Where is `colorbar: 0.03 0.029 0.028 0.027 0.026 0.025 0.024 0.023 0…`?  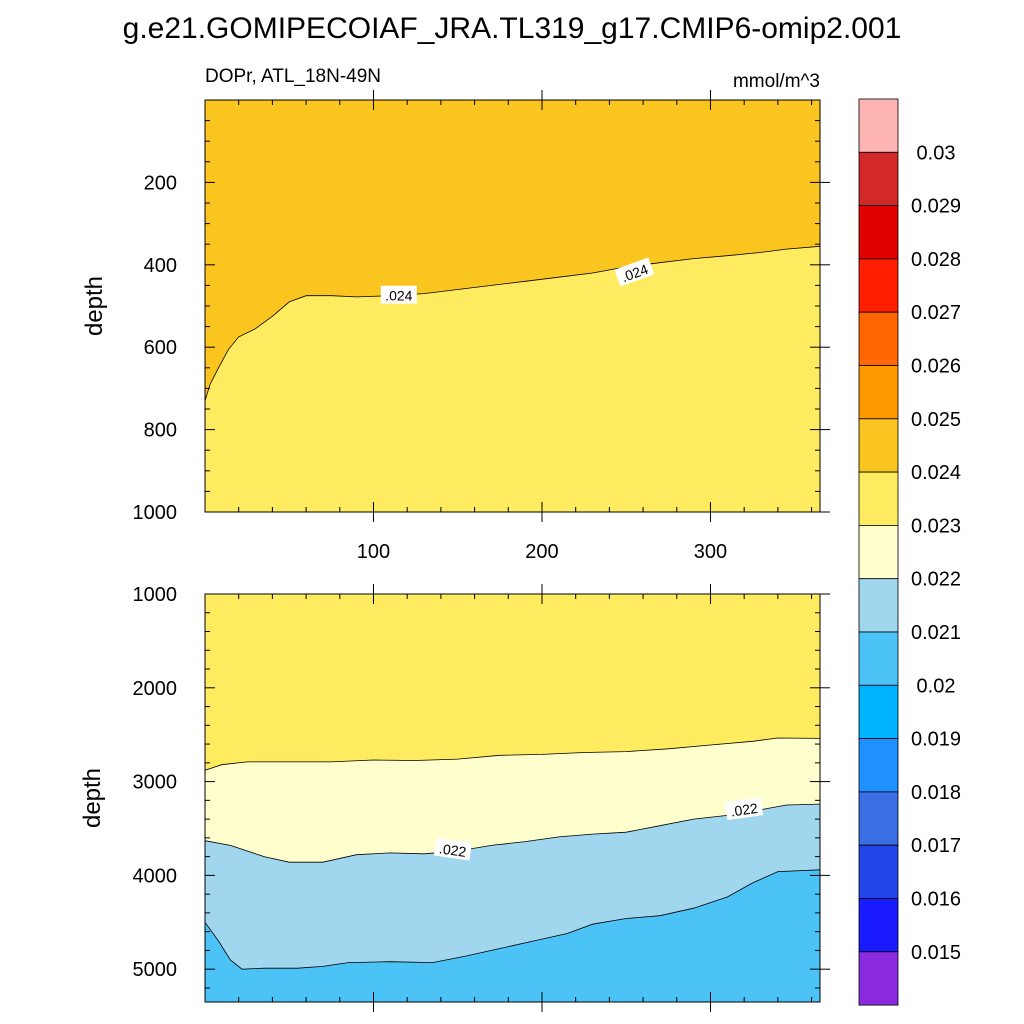 colorbar: 0.03 0.029 0.028 0.027 0.026 0.025 0.024 0.023 0… is located at coordinates (909, 552).